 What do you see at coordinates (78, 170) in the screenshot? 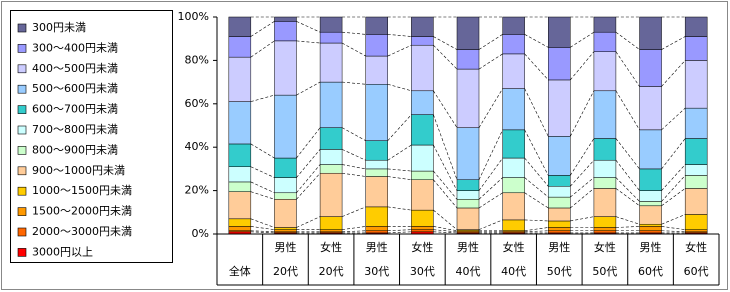
I see `legend-label: 900～1000円未満` at bounding box center [78, 170].